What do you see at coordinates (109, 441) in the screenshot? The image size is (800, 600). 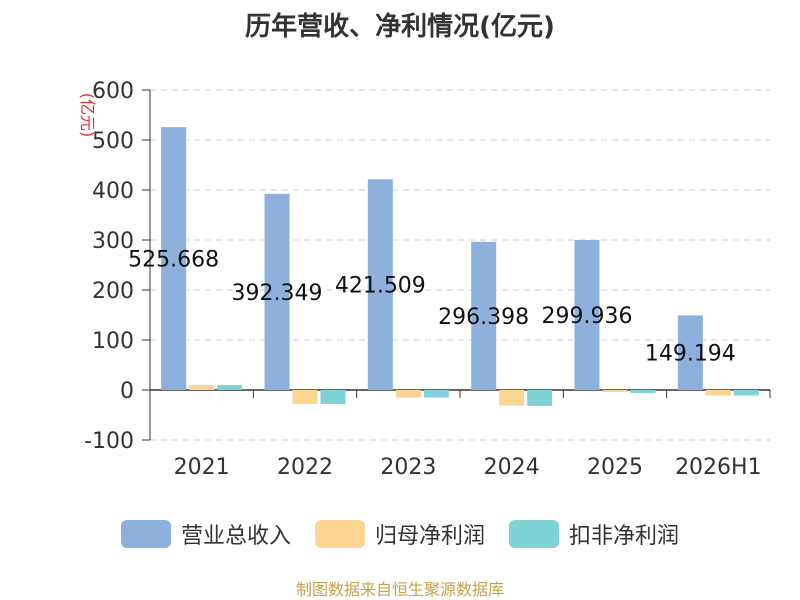 I see `y-tick-label: -100` at bounding box center [109, 441].